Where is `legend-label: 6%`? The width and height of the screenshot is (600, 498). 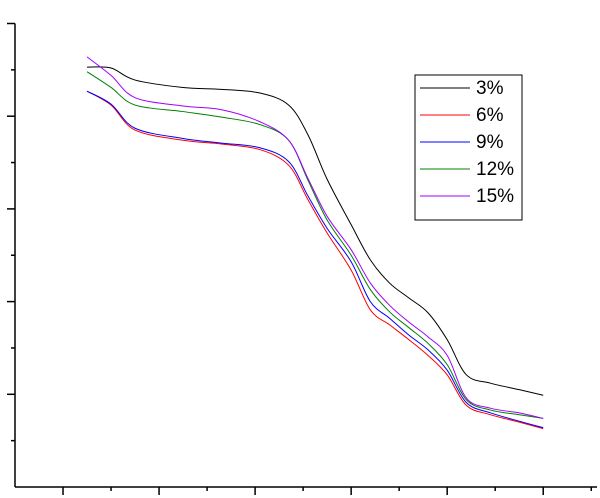 legend-label: 6% is located at coordinates (490, 115).